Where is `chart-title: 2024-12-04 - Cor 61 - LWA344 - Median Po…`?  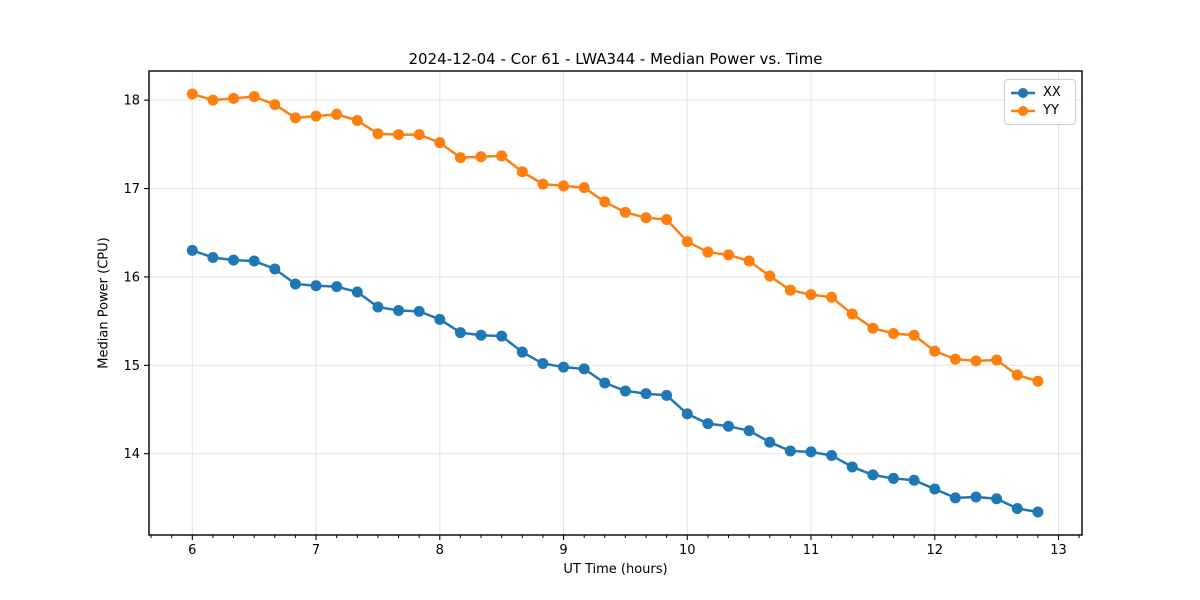 chart-title: 2024-12-04 - Cor 61 - LWA344 - Median Po… is located at coordinates (615, 59).